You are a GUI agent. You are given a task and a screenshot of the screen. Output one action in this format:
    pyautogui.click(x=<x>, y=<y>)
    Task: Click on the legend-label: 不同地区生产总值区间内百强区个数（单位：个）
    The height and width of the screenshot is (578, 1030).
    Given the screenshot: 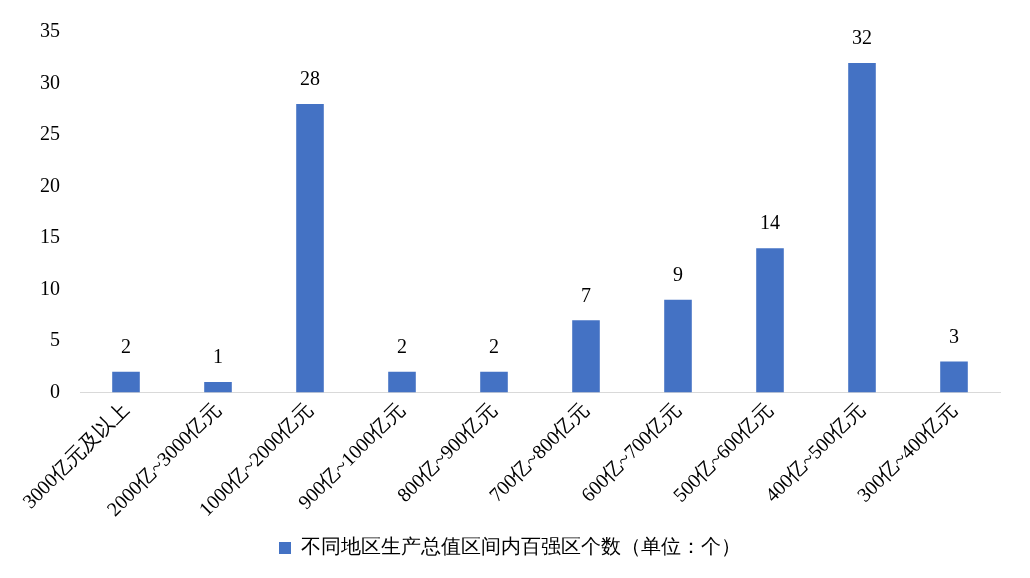 What is the action you would take?
    pyautogui.click(x=521, y=546)
    